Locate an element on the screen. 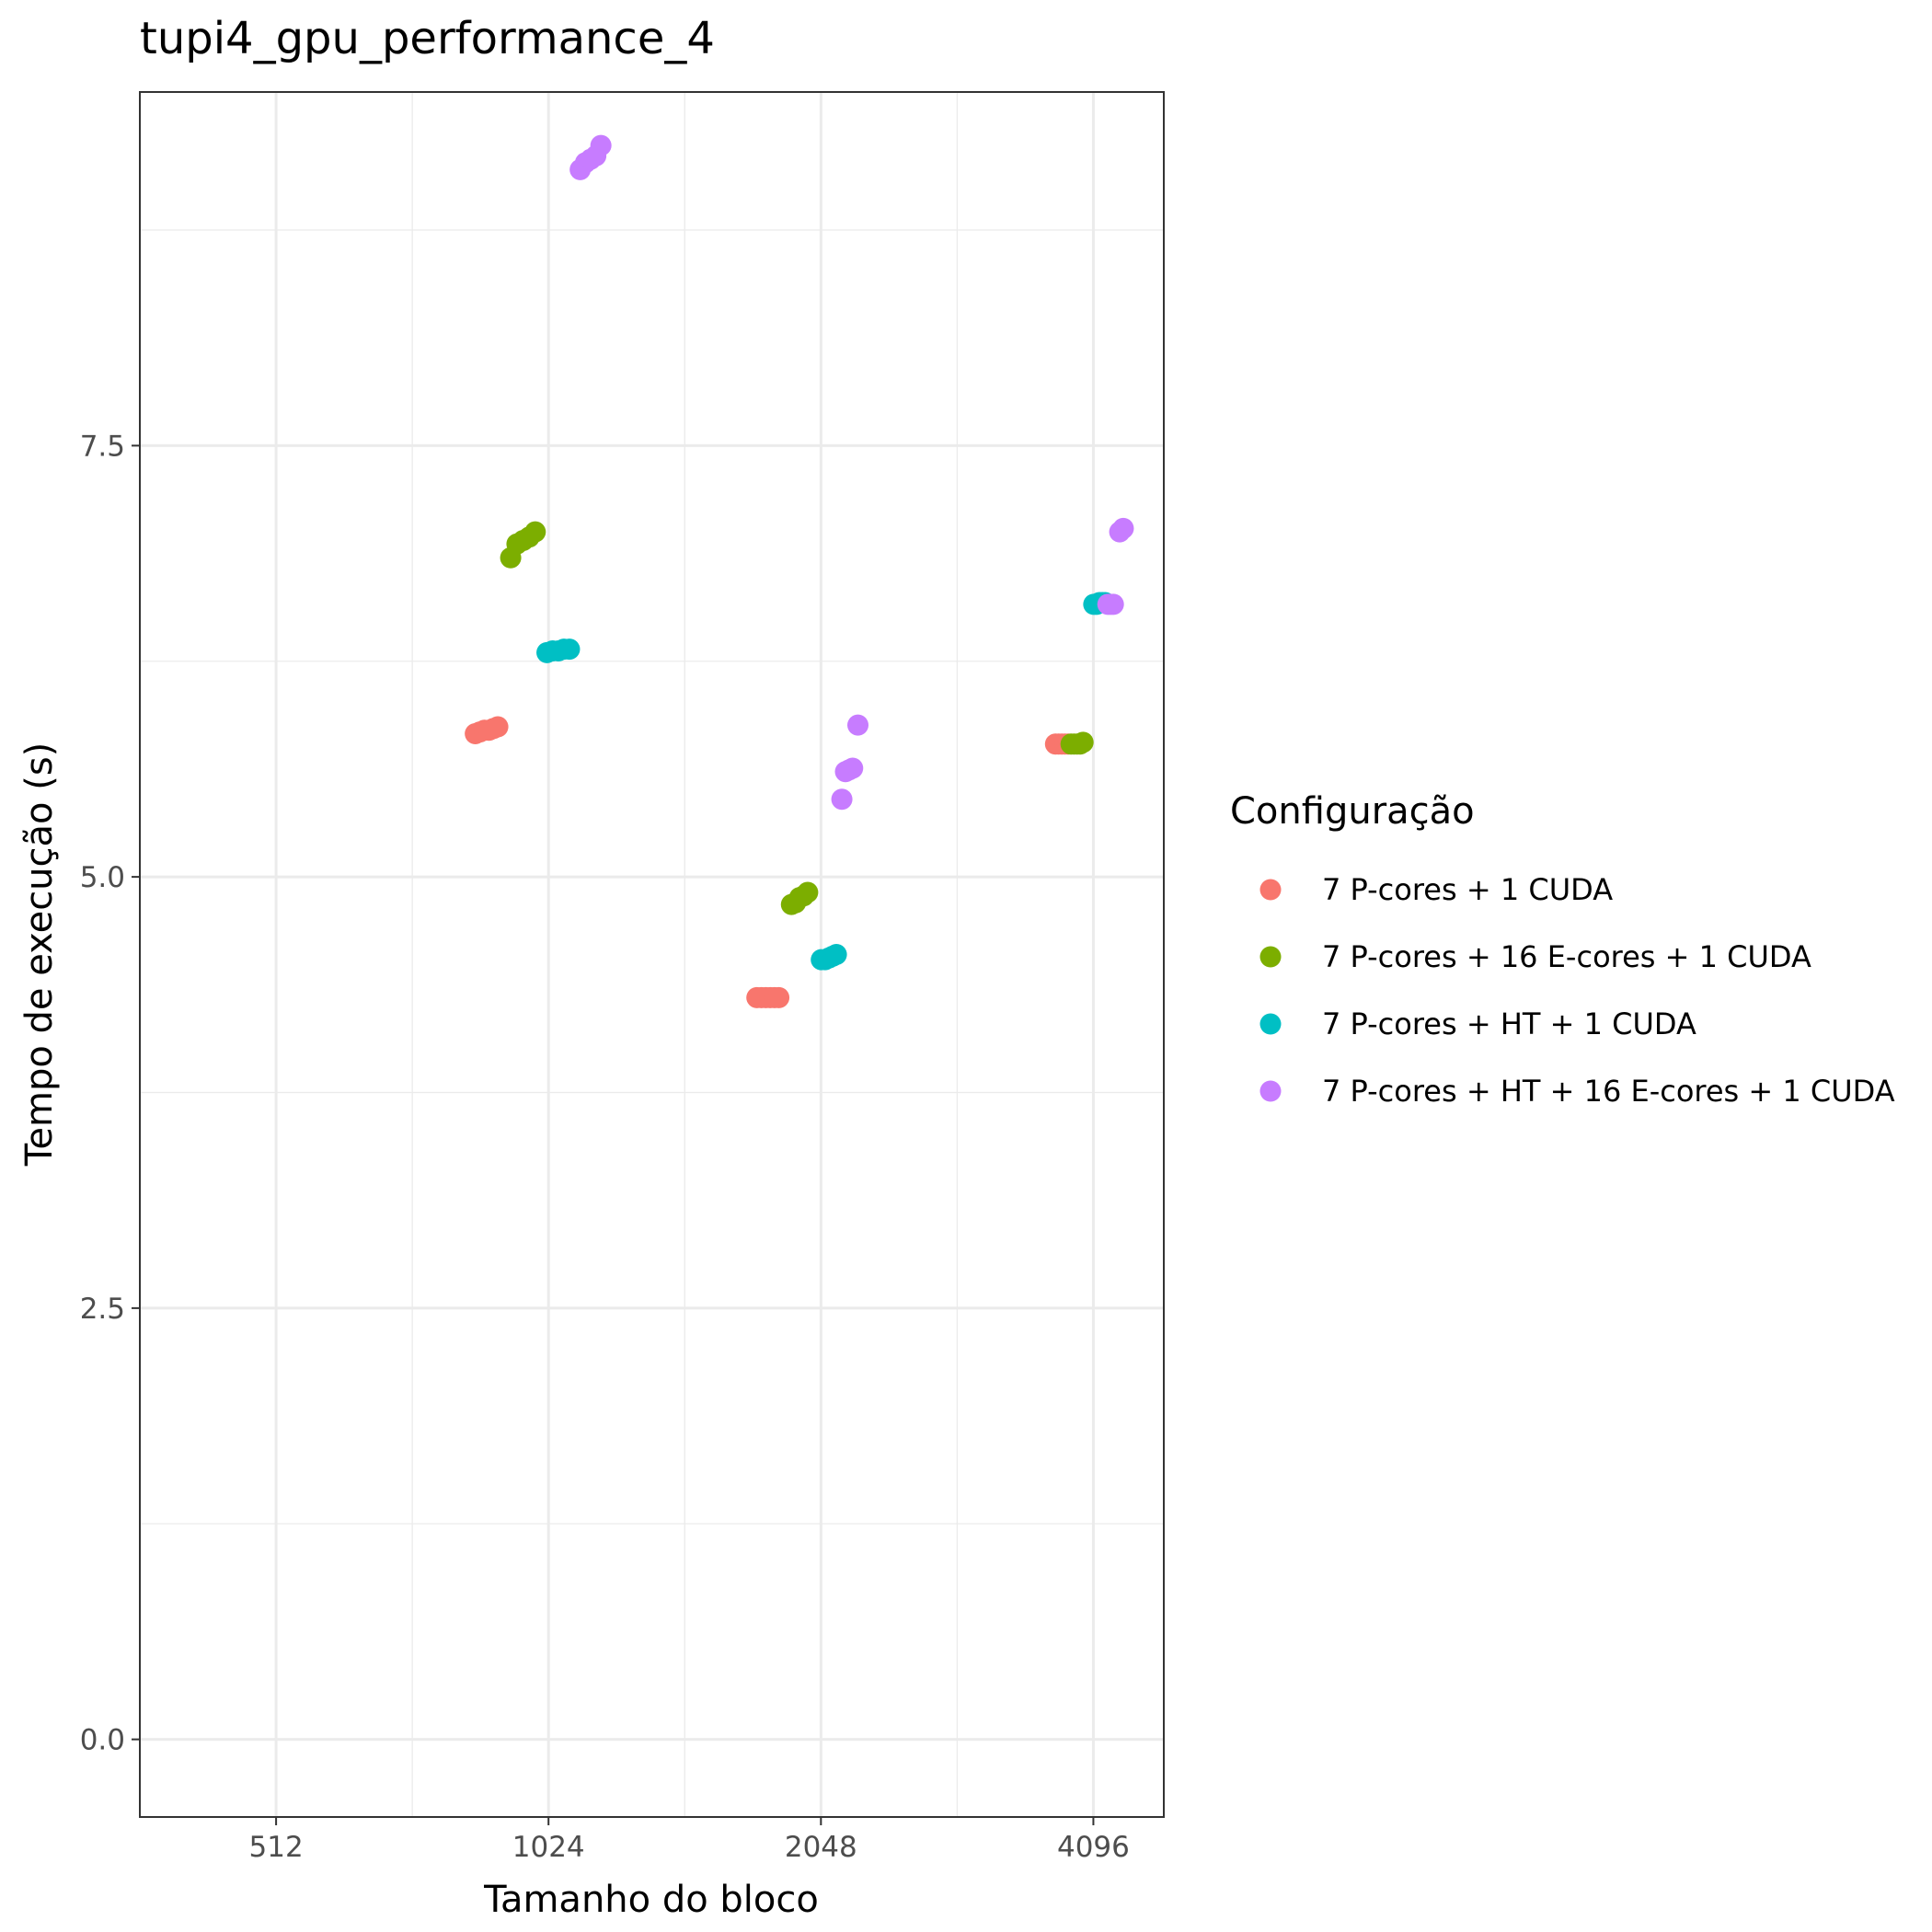 Image resolution: width=1932 pixels, height=1932 pixels. y-axis-title: Tempo de execução (s) is located at coordinates (39, 954).